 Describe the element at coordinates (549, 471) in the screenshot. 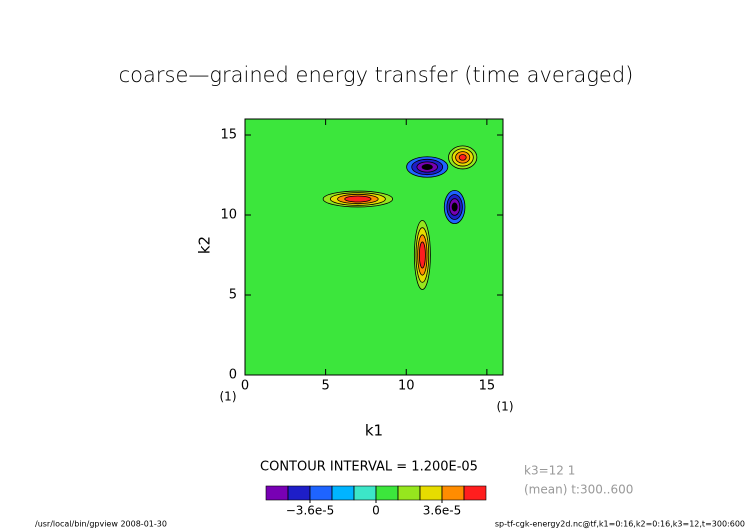

I see `annotation: k3=12 1` at that location.